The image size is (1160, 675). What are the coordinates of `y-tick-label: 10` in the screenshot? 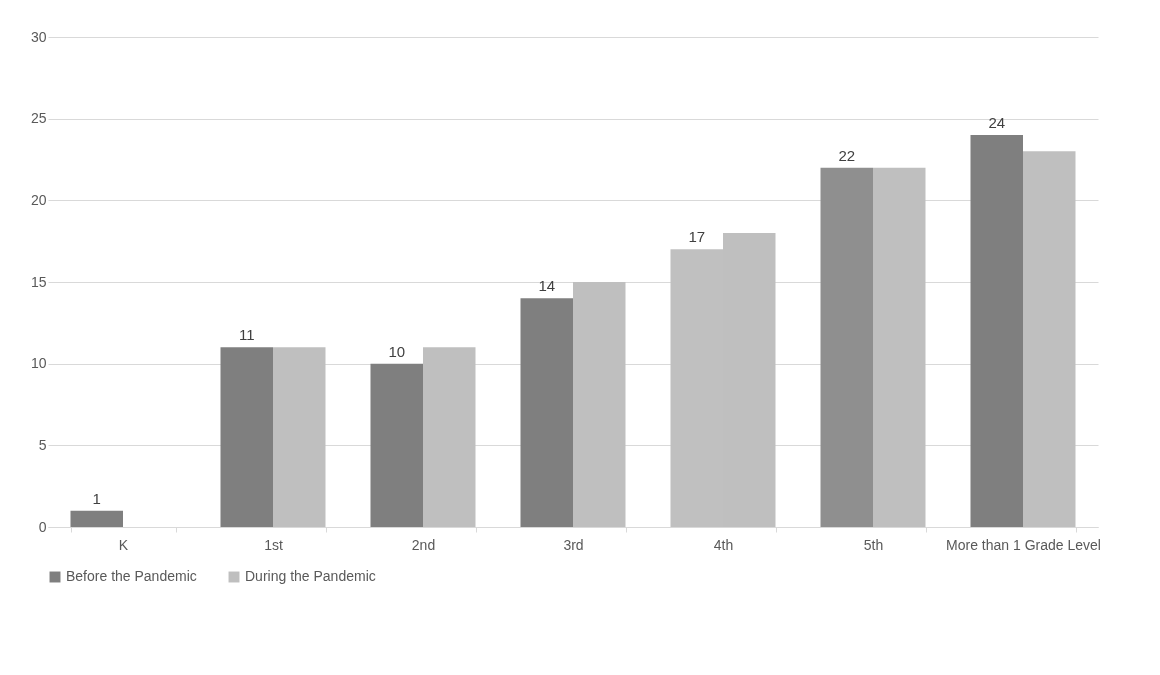 It's located at (38, 363).